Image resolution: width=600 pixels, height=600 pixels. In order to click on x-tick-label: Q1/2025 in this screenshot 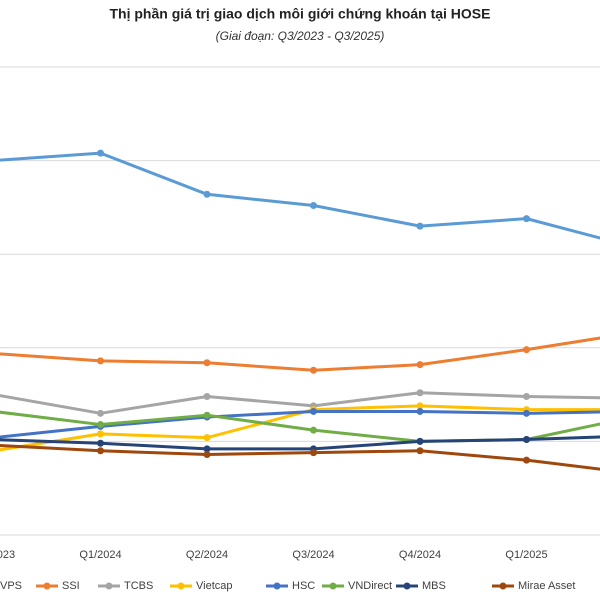, I will do `click(526, 555)`.